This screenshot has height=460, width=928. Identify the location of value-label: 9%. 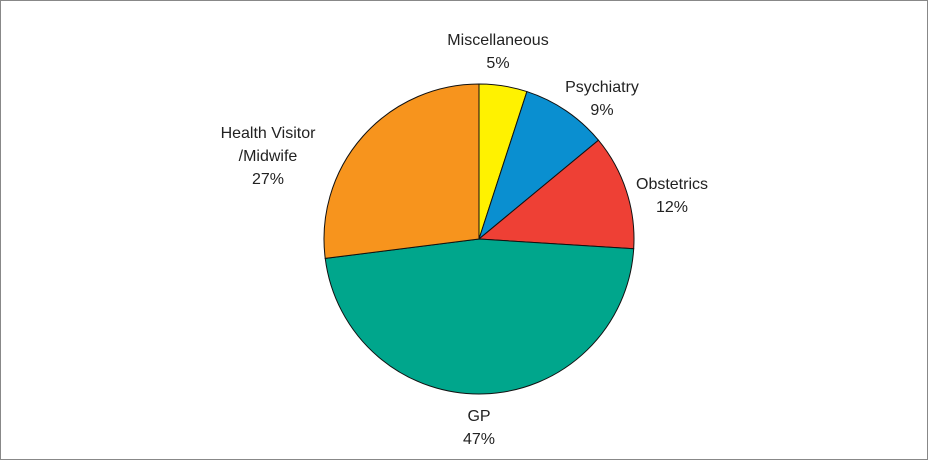
(602, 110).